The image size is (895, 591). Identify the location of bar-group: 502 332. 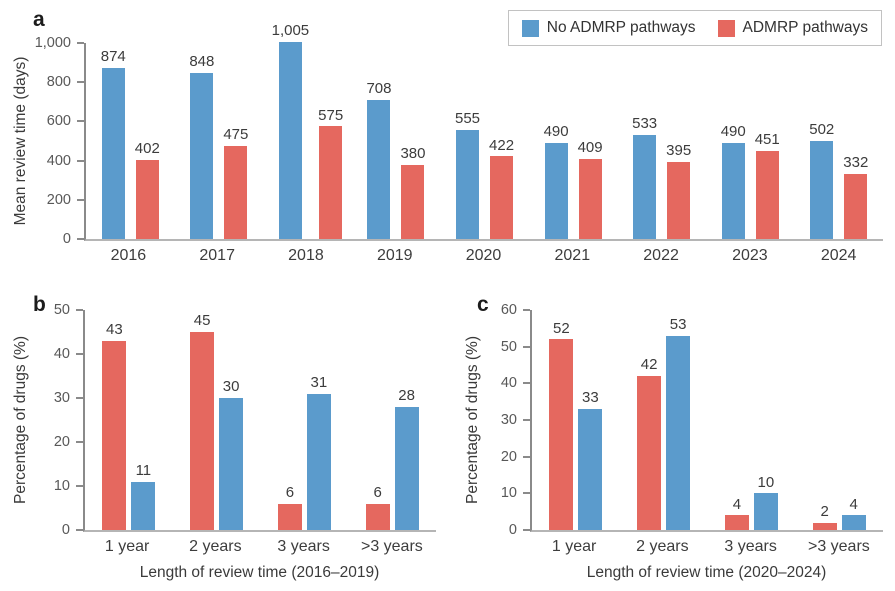
(839, 141).